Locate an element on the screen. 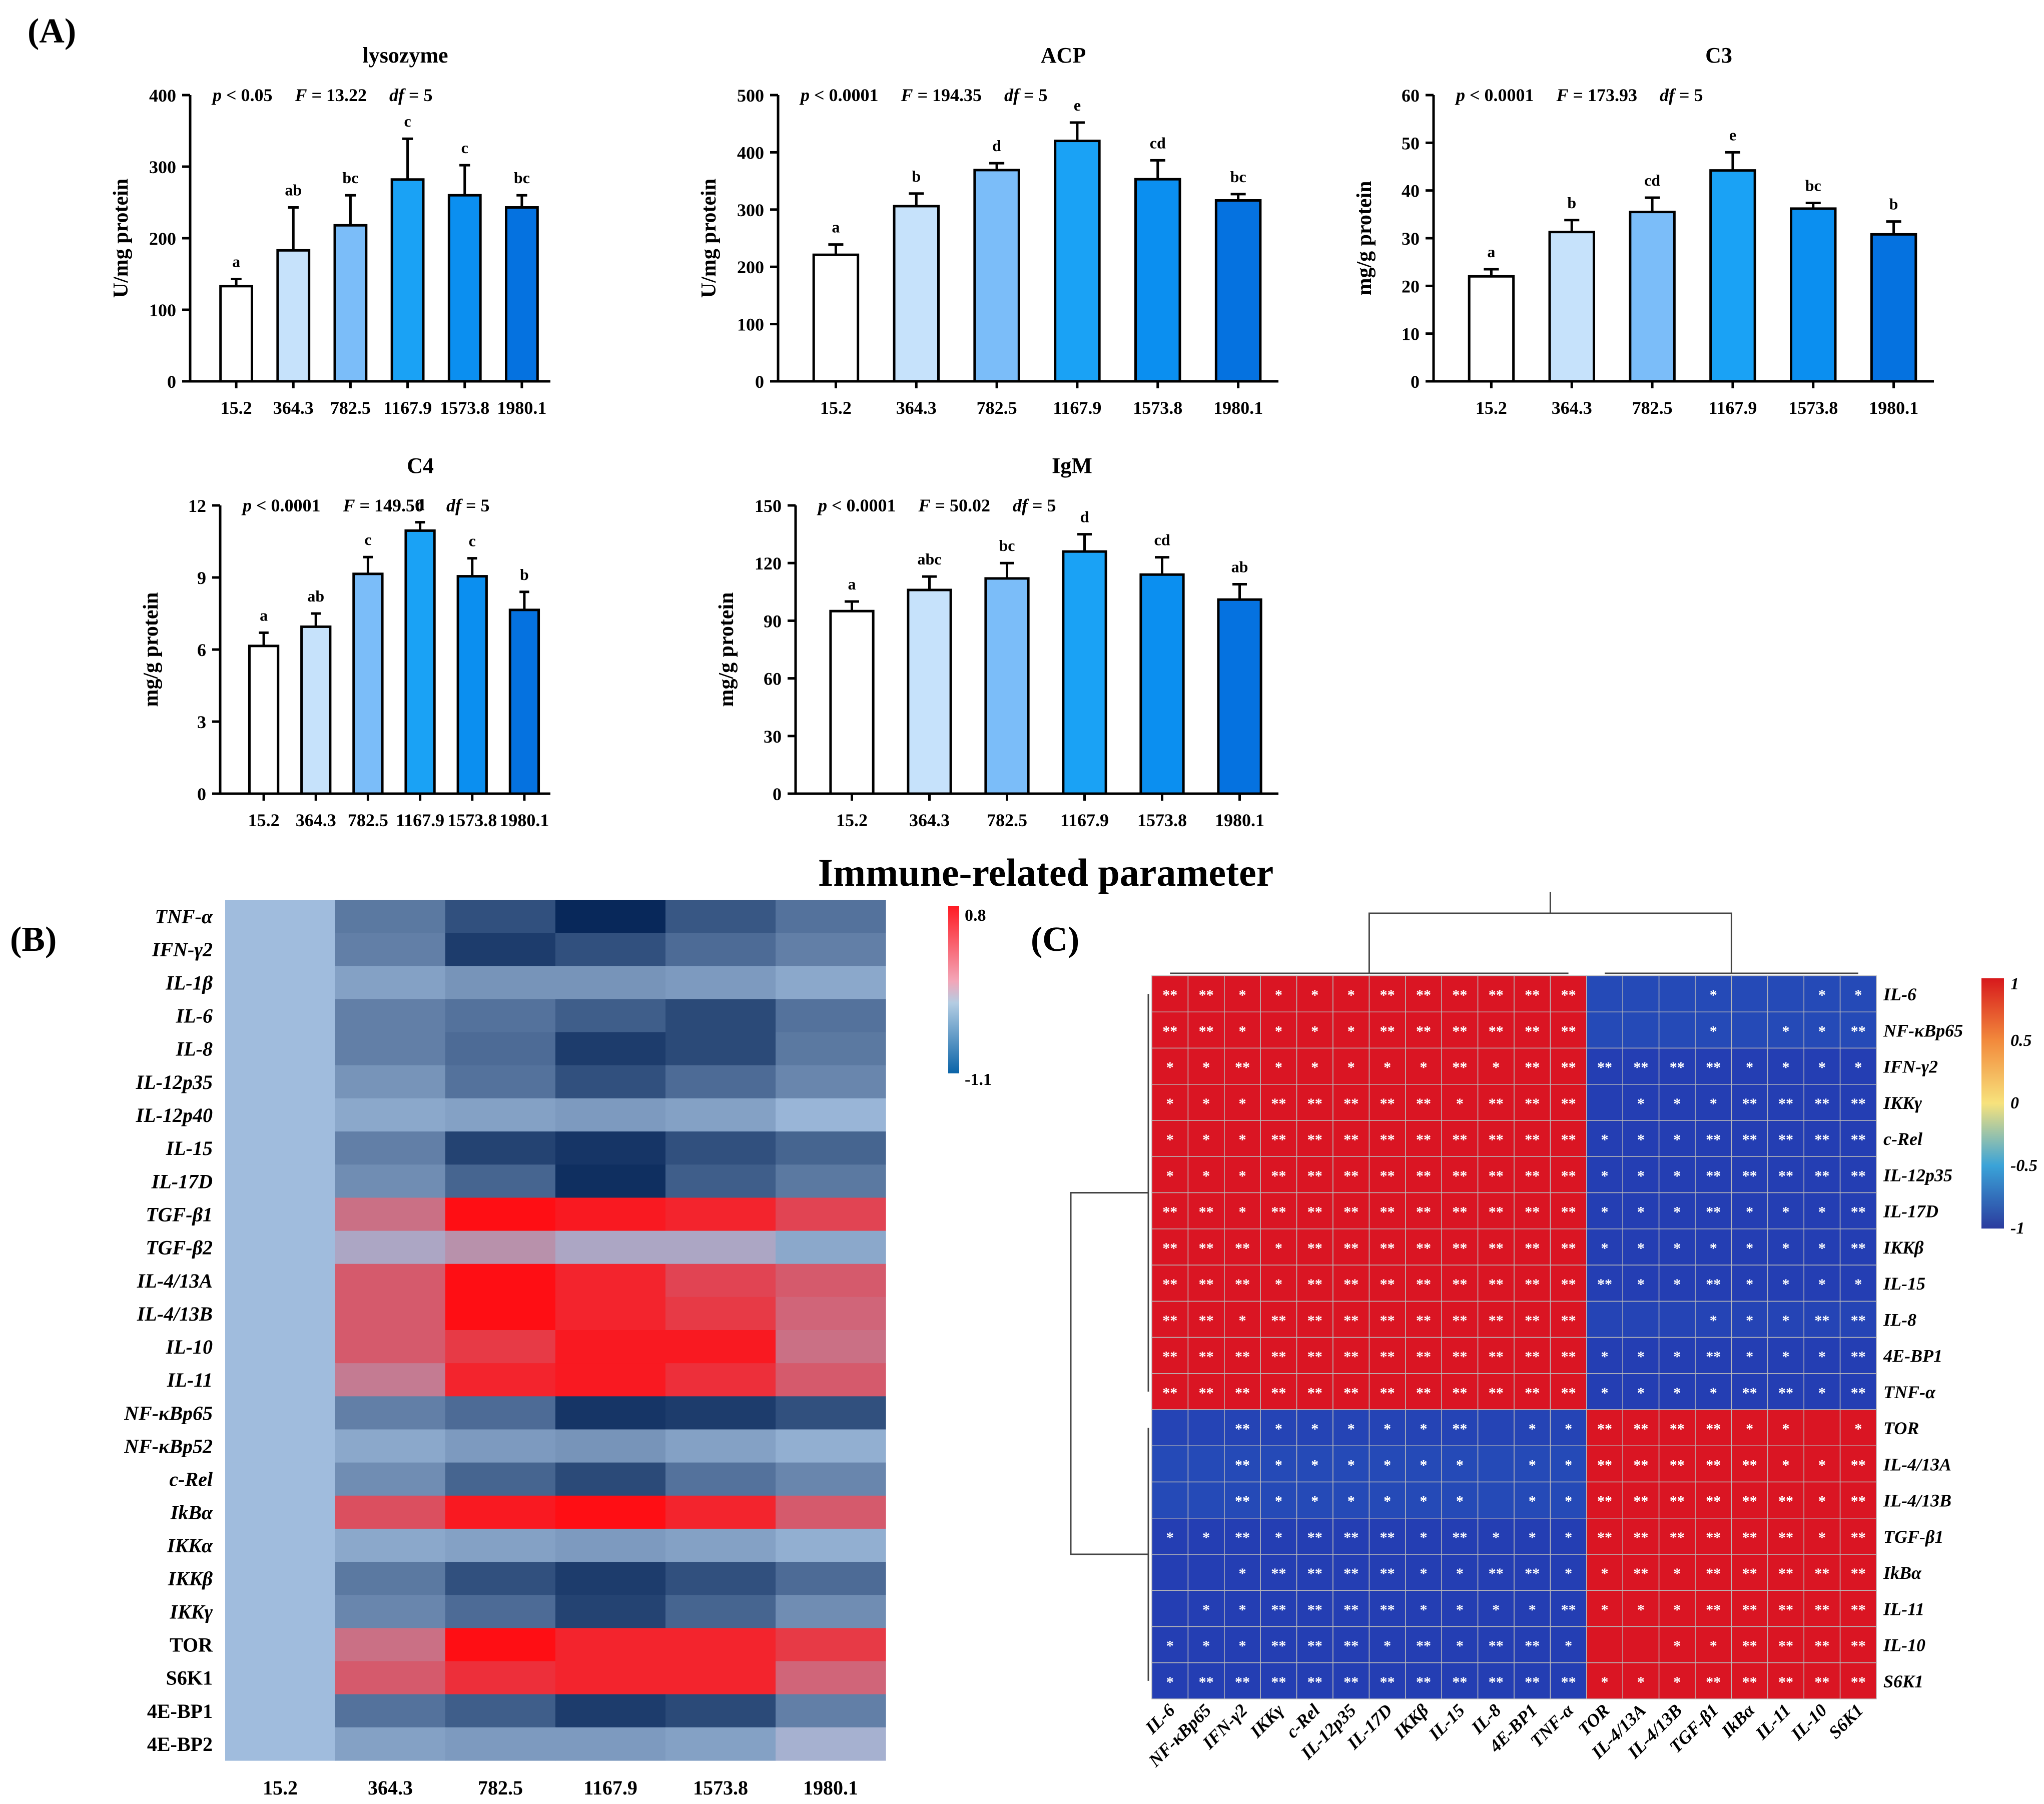 This screenshot has height=1804, width=2044. y-tick-label: 0 is located at coordinates (759, 382).